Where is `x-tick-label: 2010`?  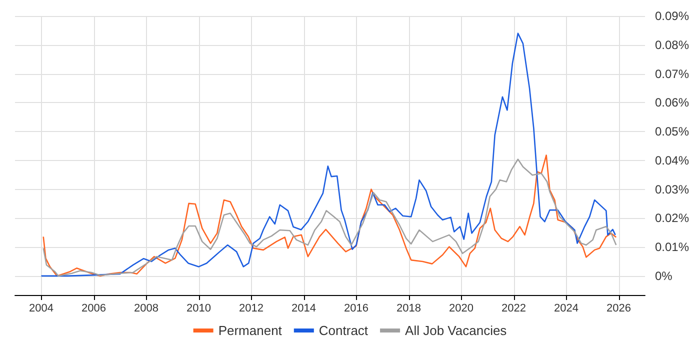
x-tick-label: 2010 is located at coordinates (198, 308).